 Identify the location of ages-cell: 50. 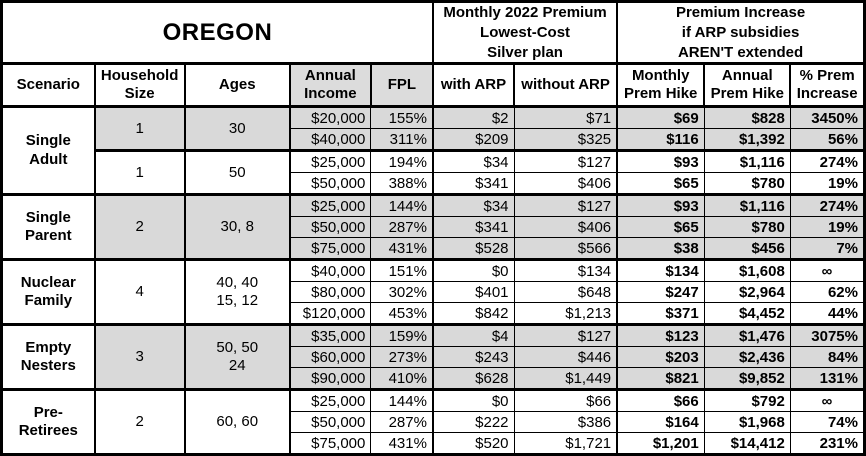
(237, 172).